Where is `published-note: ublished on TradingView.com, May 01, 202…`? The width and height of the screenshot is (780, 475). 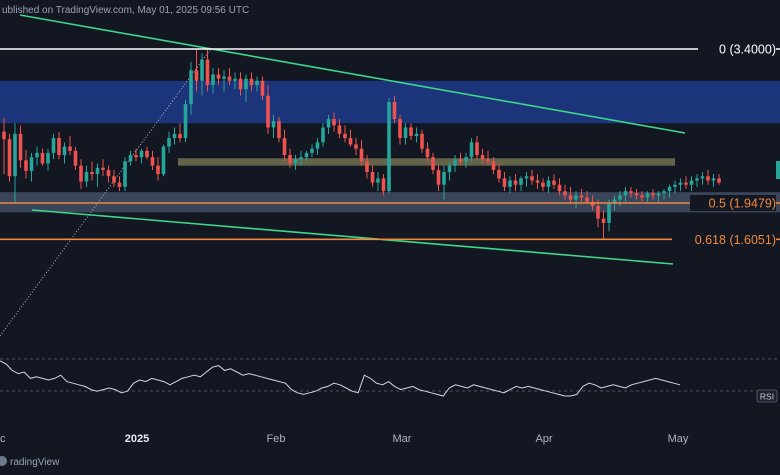
published-note: ublished on TradingView.com, May 01, 202… is located at coordinates (125, 10).